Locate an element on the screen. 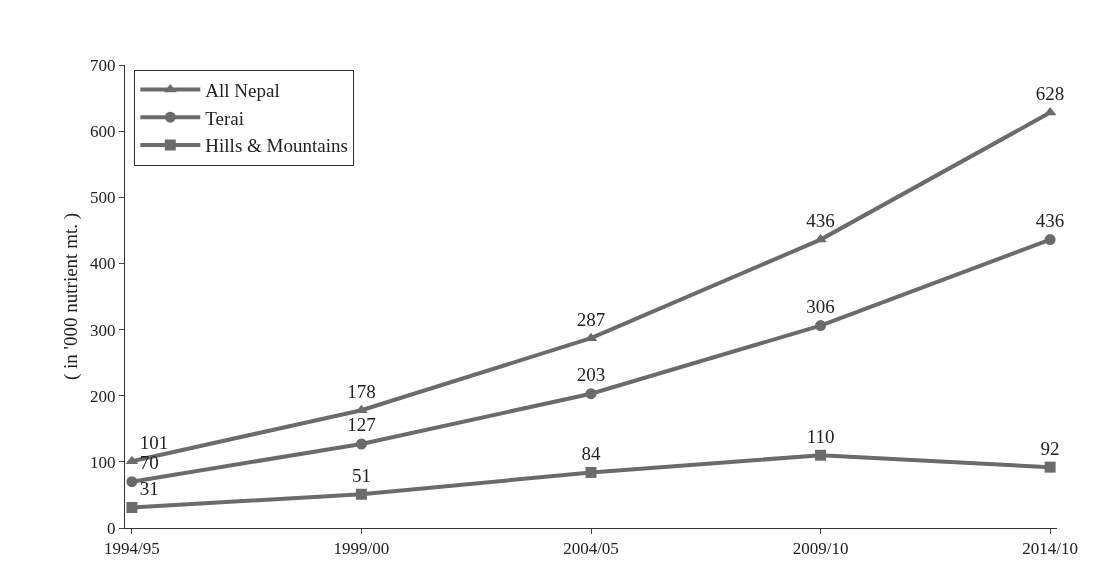  y-tick-label: 200 is located at coordinates (103, 396).